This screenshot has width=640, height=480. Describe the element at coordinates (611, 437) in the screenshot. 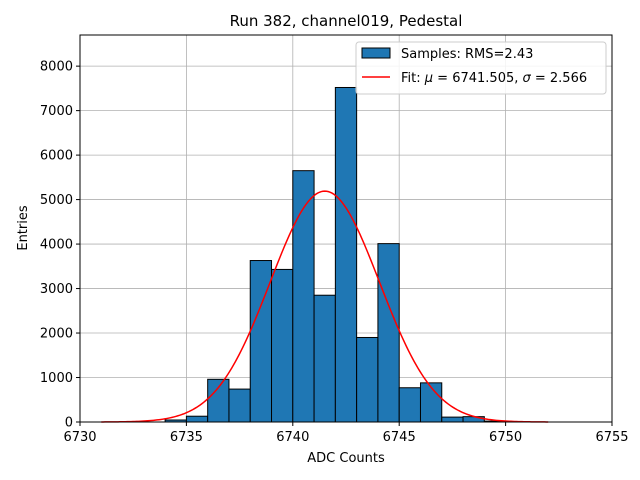

I see `x-tick-label: 6755` at that location.